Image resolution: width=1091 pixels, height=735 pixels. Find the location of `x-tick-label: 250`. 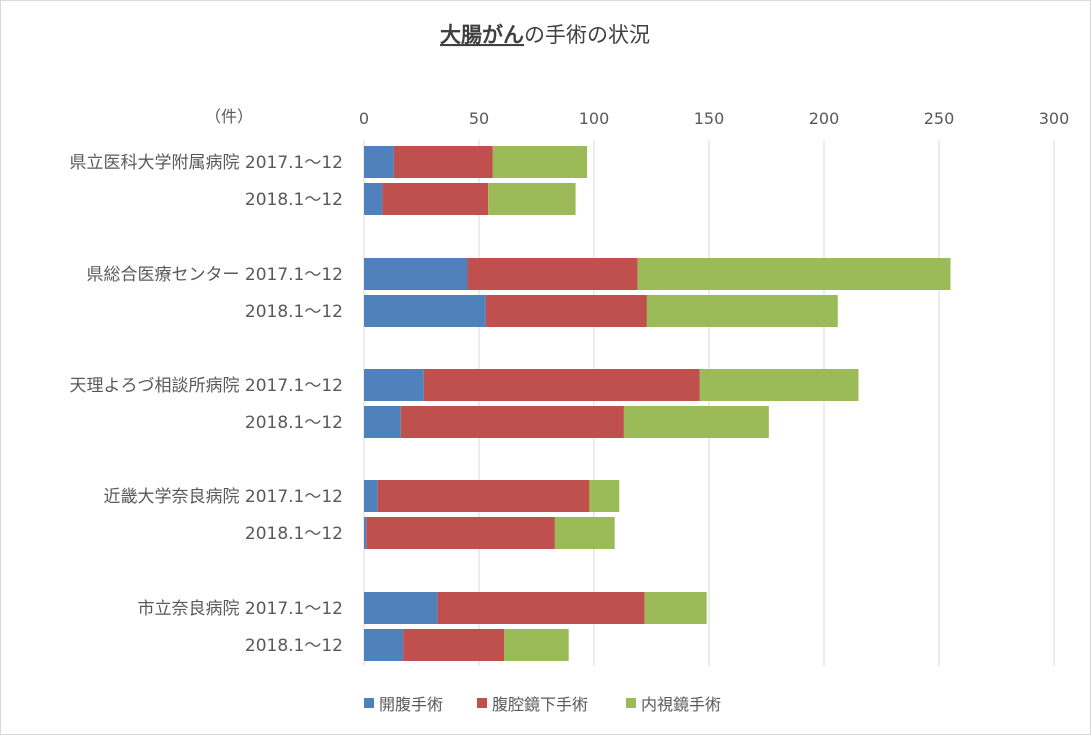

x-tick-label: 250 is located at coordinates (939, 118).